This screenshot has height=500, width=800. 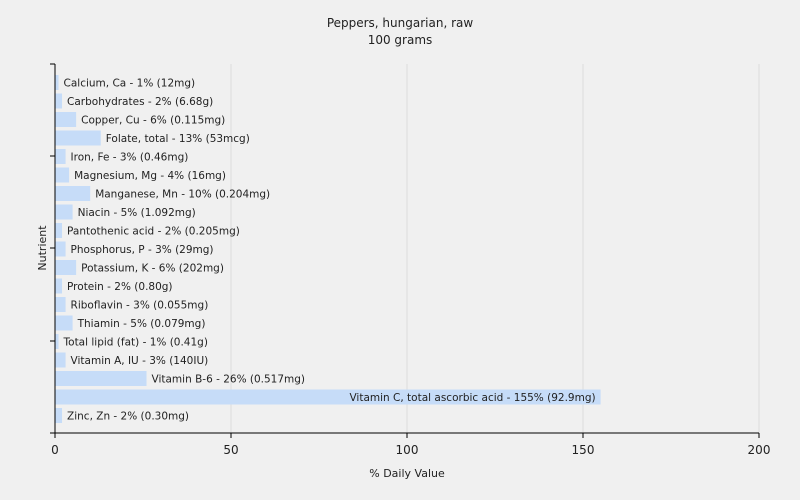 What do you see at coordinates (42, 248) in the screenshot?
I see `y-axis-label: Nutrient` at bounding box center [42, 248].